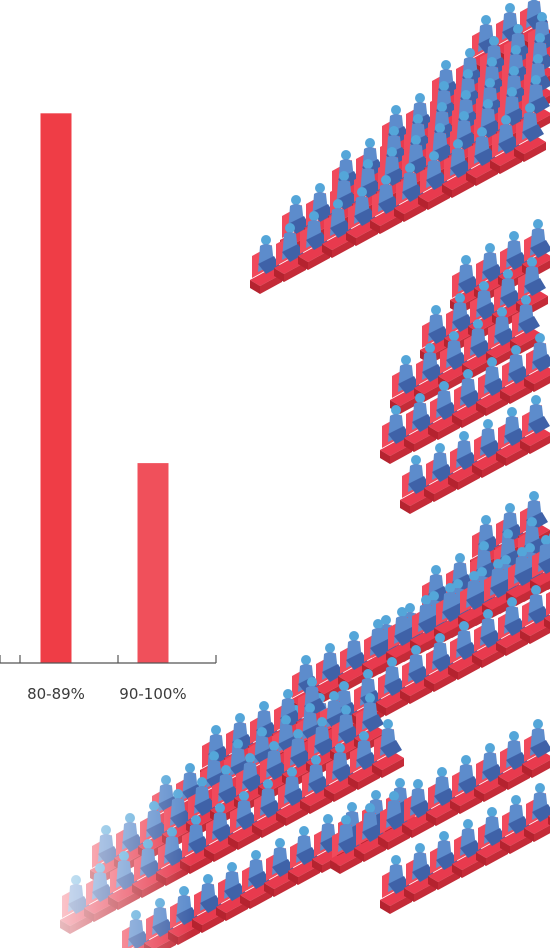 The width and height of the screenshot is (550, 948). I want to click on x-tick-label: 90-100%, so click(152, 694).